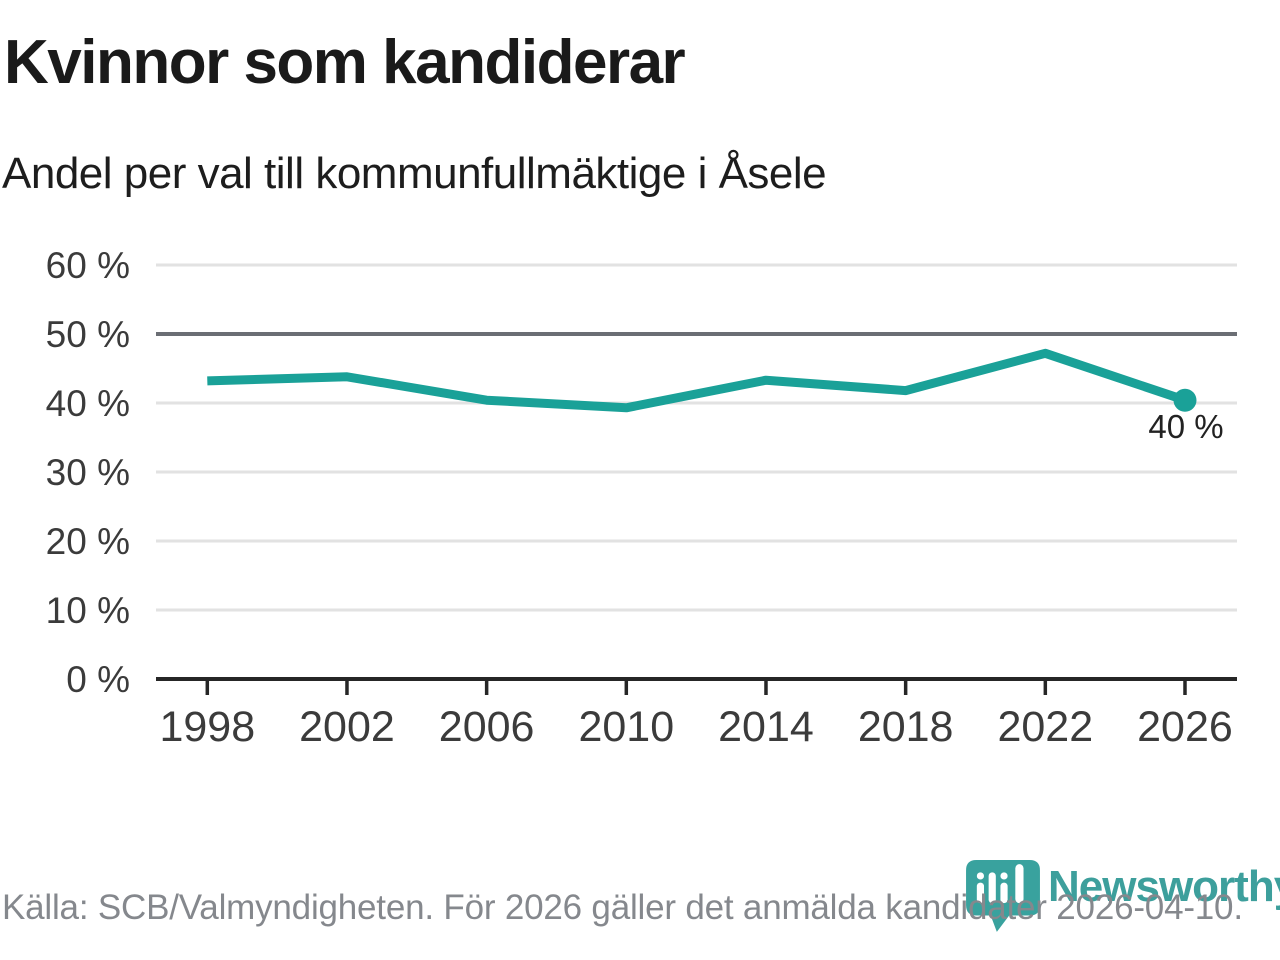 The image size is (1280, 960). Describe the element at coordinates (207, 727) in the screenshot. I see `x-axis-label-1998: 1998` at that location.